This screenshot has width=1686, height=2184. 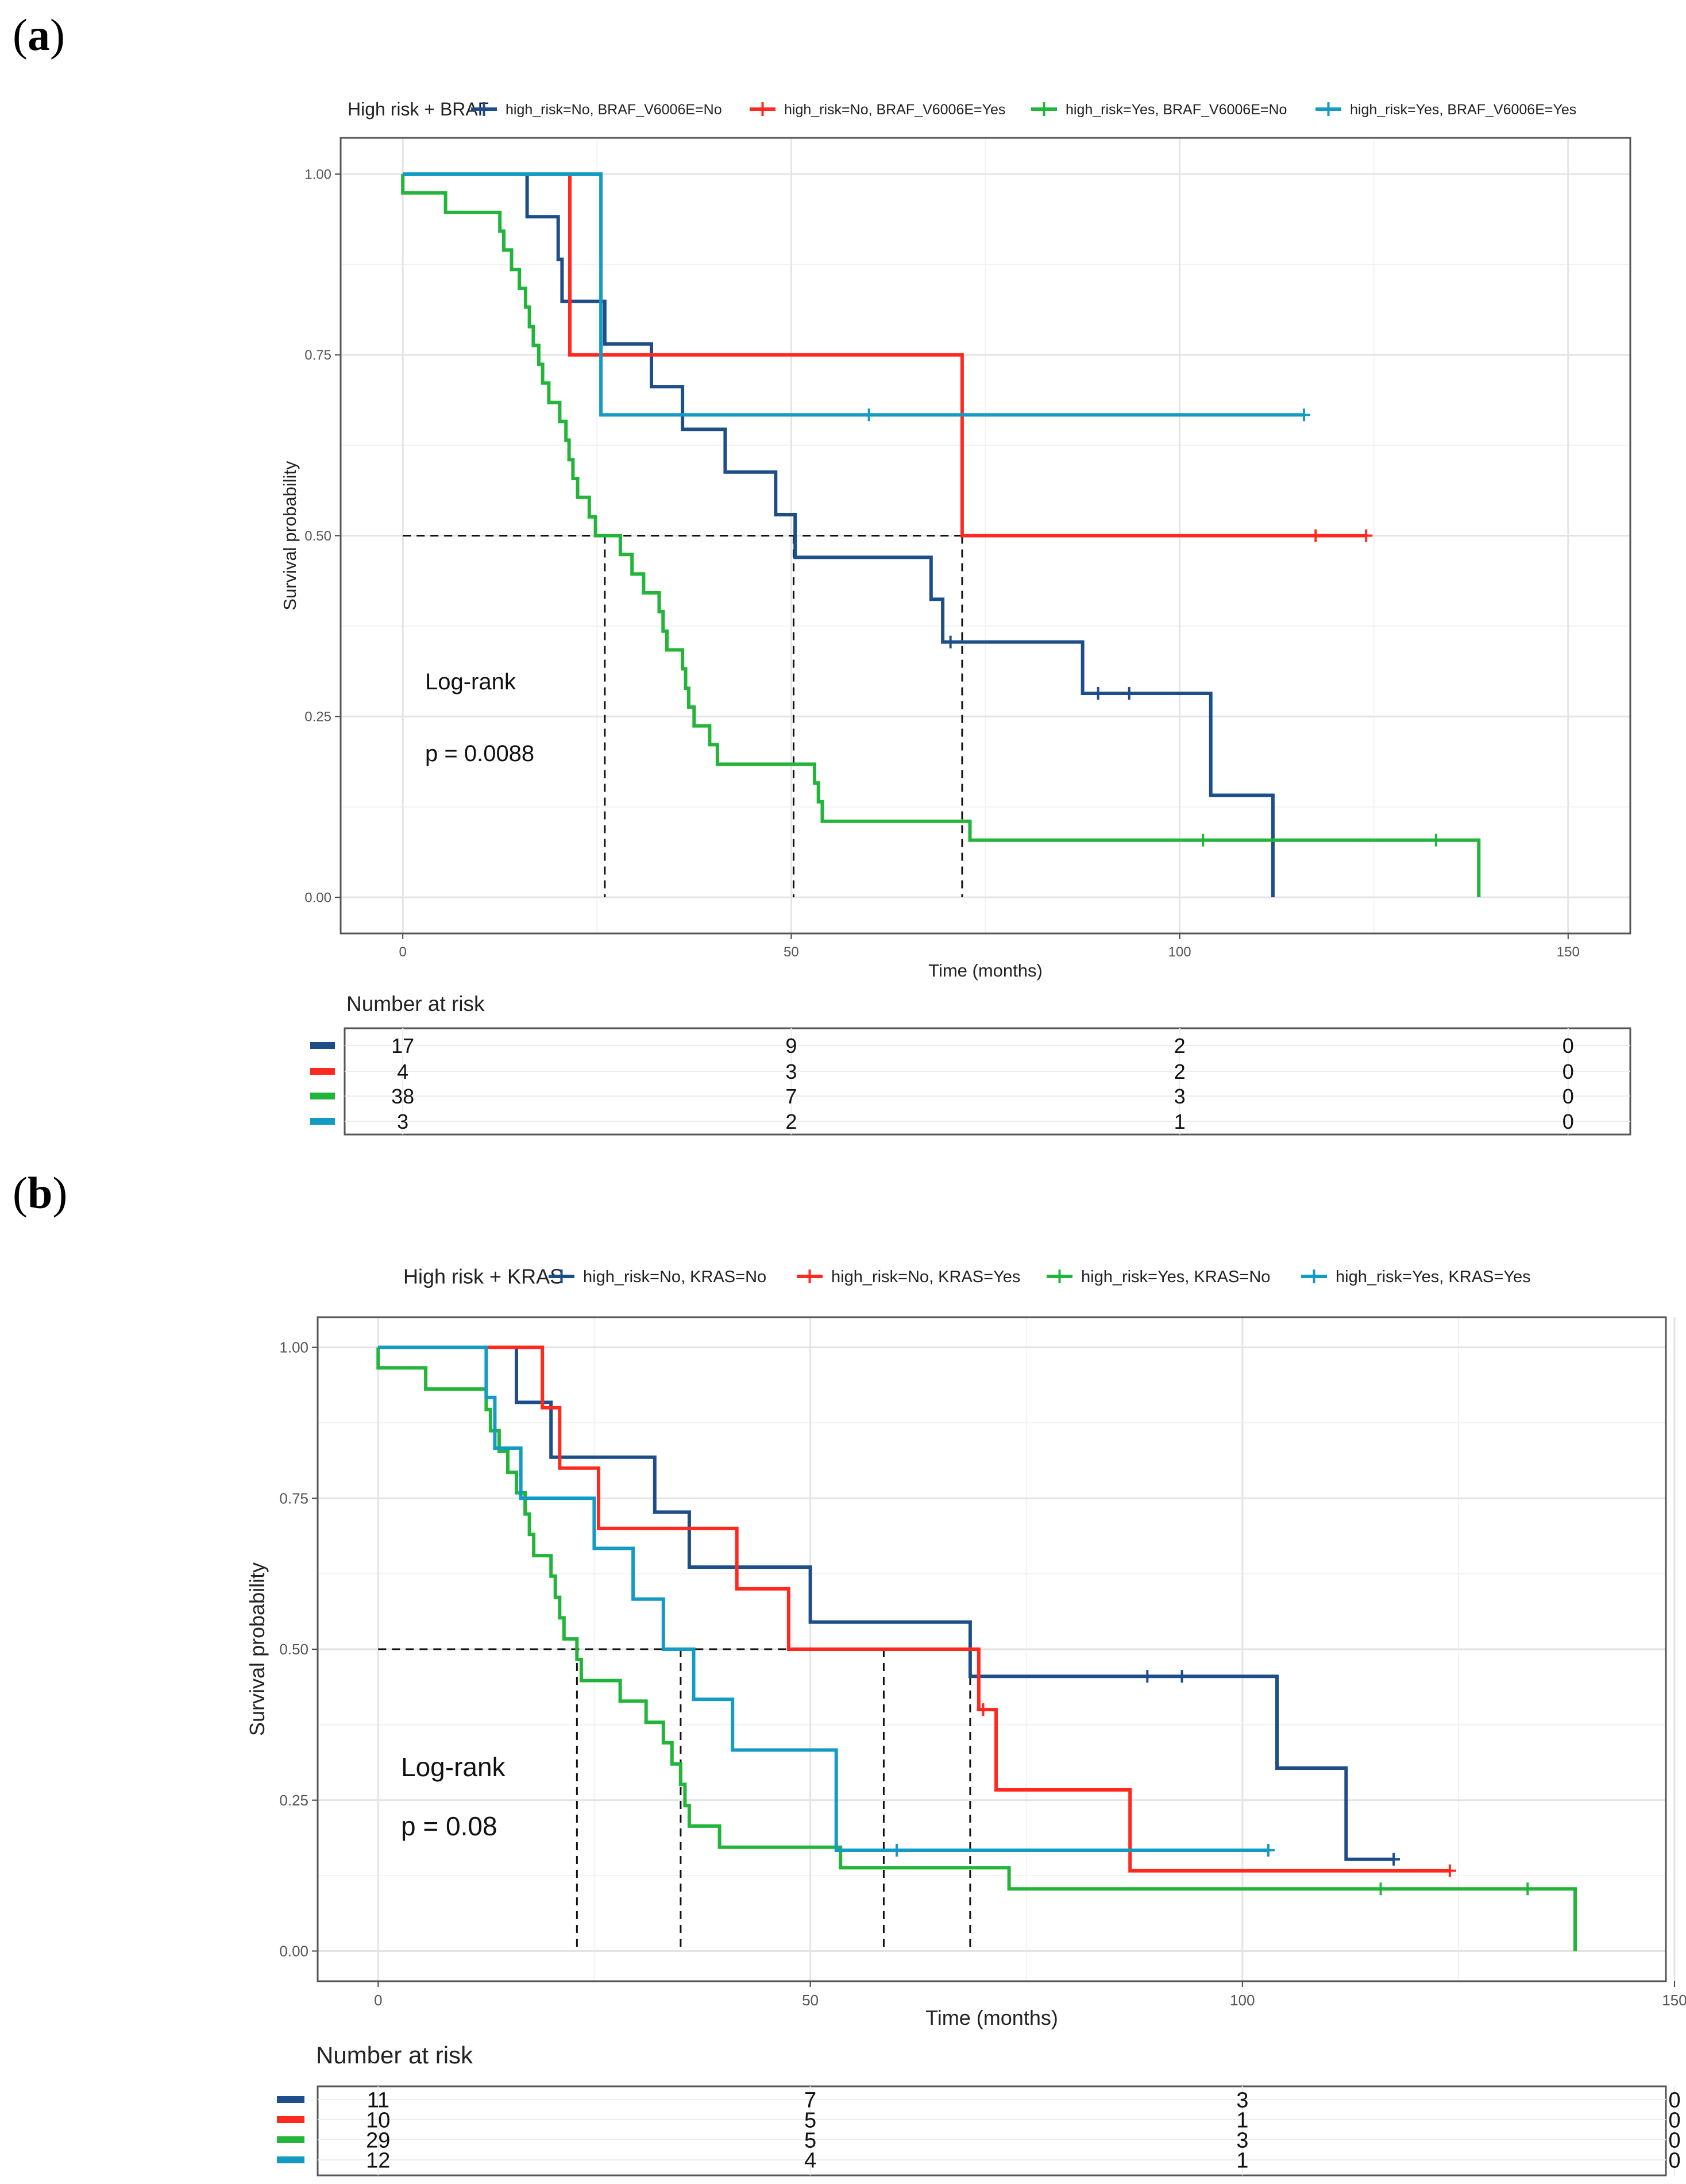 What do you see at coordinates (894, 110) in the screenshot?
I see `legend-item: high_risk=No, BRAF_V6006E=Yes` at bounding box center [894, 110].